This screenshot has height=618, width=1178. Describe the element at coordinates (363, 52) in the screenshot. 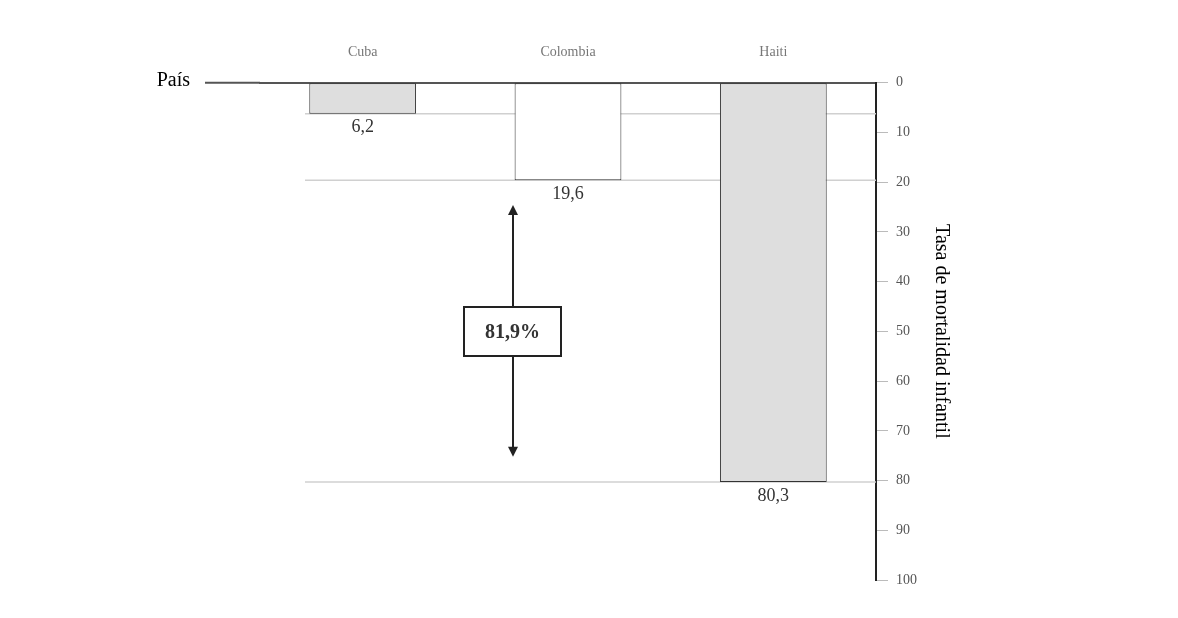

I see `x-tick-label: Cuba` at that location.